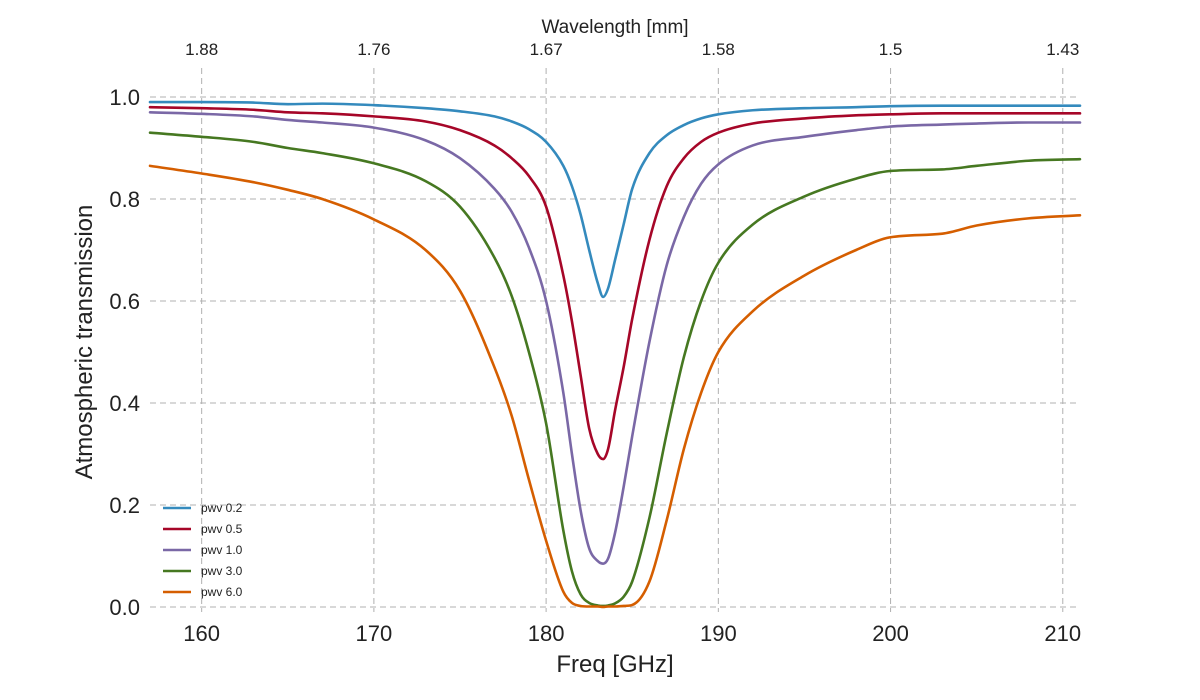  I want to click on x-tick-label: 170, so click(374, 633).